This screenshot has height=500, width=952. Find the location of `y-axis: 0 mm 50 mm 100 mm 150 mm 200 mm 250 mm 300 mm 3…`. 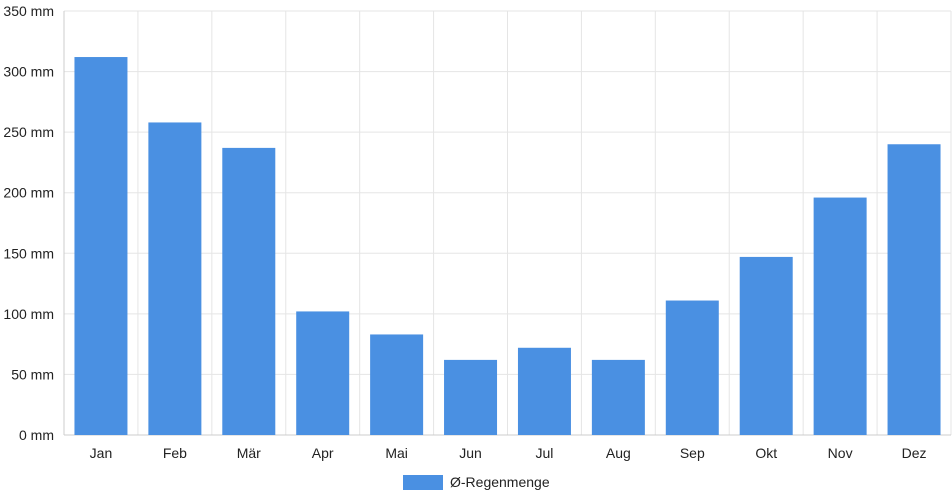

y-axis: 0 mm 50 mm 100 mm 150 mm 200 mm 250 mm 300 mm 3… is located at coordinates (28, 223).